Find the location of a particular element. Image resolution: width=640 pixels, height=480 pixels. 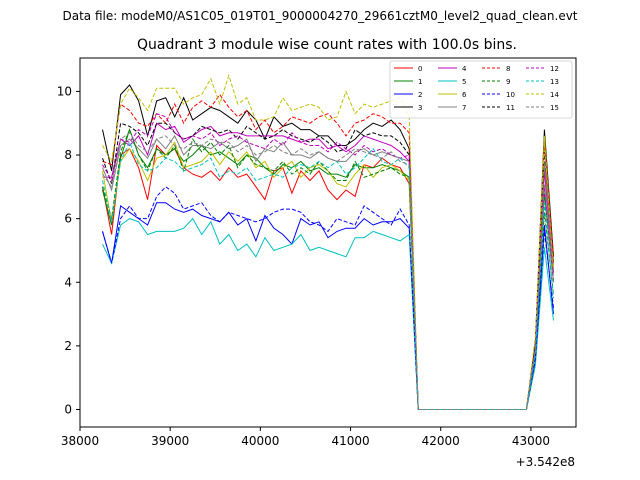

y-tick-label: 10 is located at coordinates (64, 91).